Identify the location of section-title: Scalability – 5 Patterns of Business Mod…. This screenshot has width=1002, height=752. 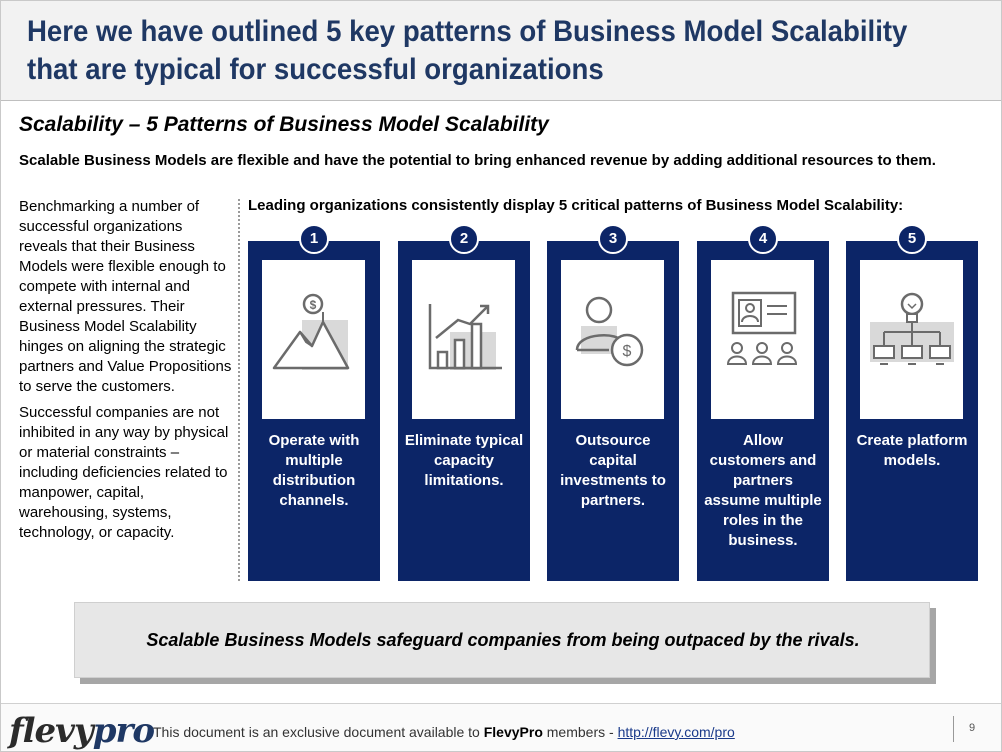
(284, 124).